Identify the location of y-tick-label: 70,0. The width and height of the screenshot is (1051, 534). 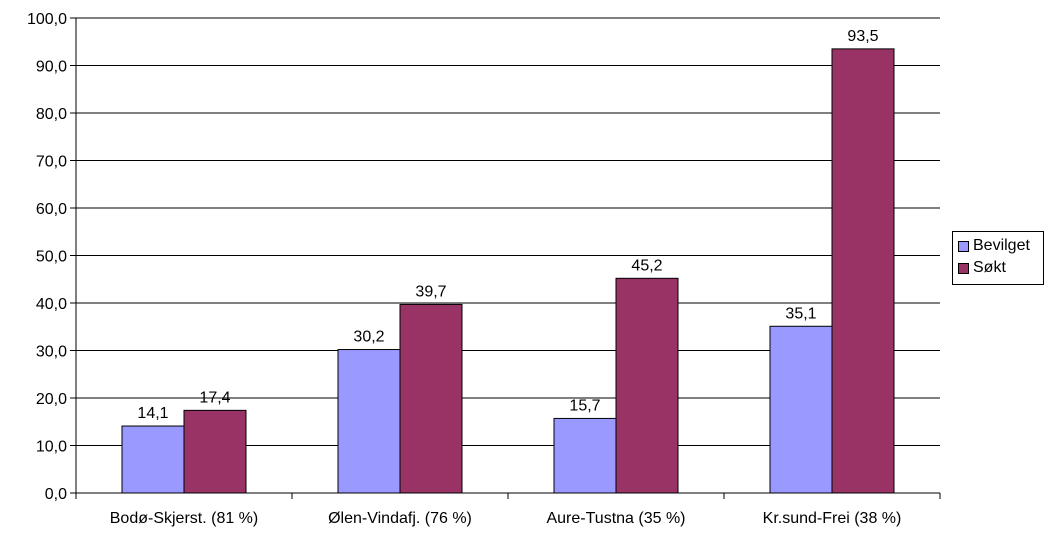
(51, 162).